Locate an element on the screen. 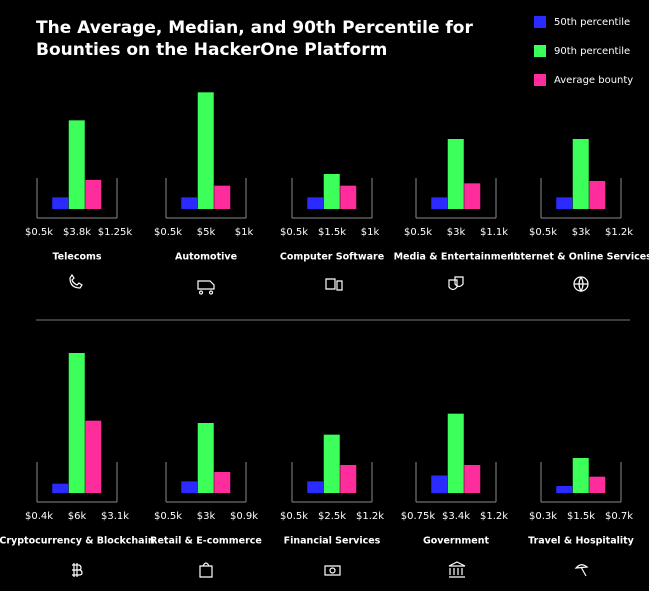 Image resolution: width=649 pixels, height=591 pixels. value-label: $2.5k is located at coordinates (332, 516).